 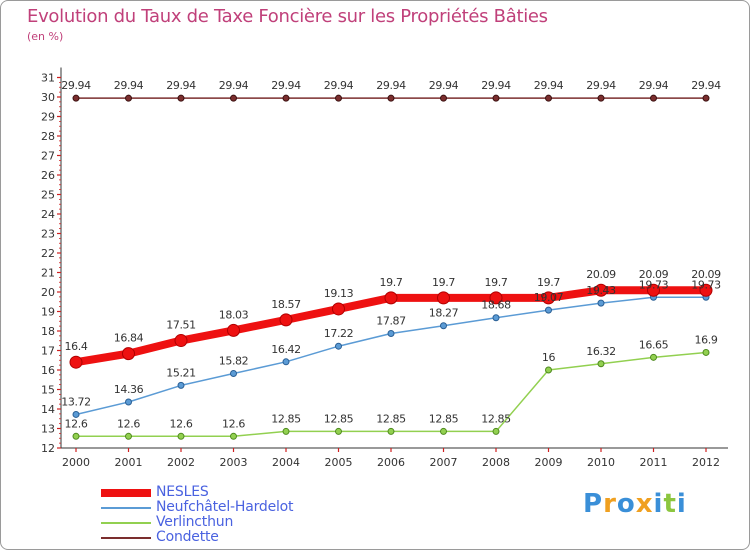 I want to click on x-tick-label: 2001, so click(x=129, y=462).